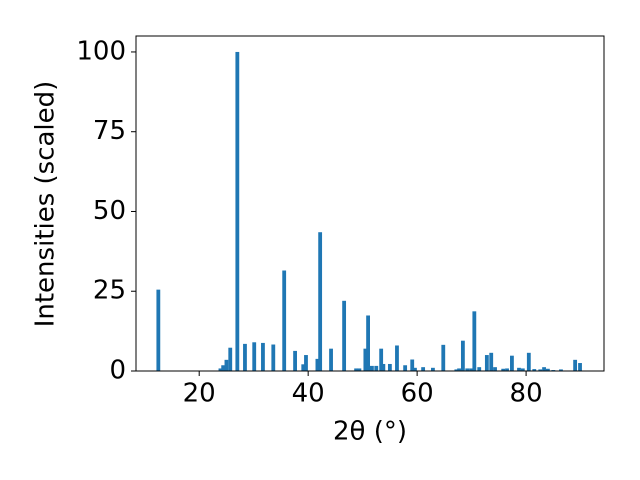 The height and width of the screenshot is (480, 640). I want to click on y-tick-label: 75, so click(109, 131).